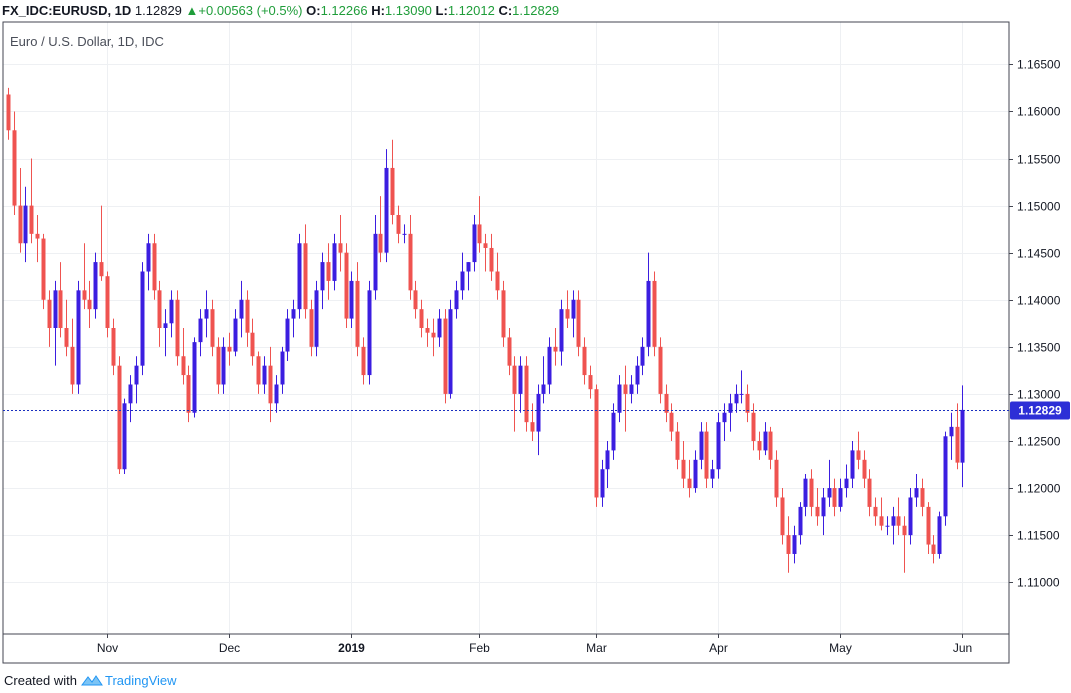 The width and height of the screenshot is (1071, 693). What do you see at coordinates (344, 10) in the screenshot?
I see `open-value: 1.12266` at bounding box center [344, 10].